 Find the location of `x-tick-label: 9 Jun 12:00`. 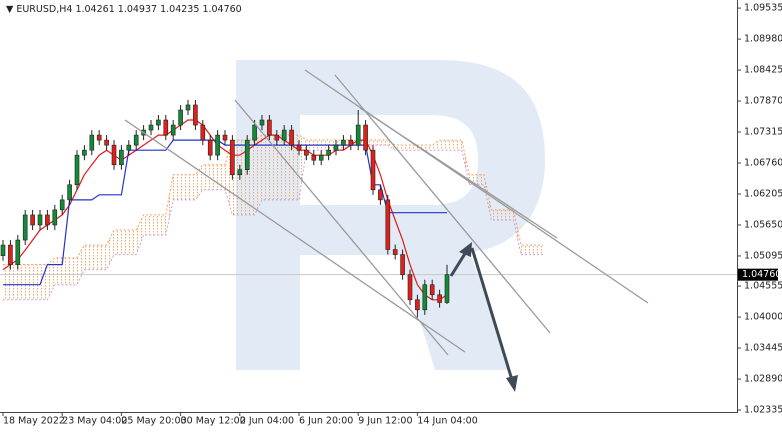

x-tick-label: 9 Jun 12:00 is located at coordinates (385, 421).